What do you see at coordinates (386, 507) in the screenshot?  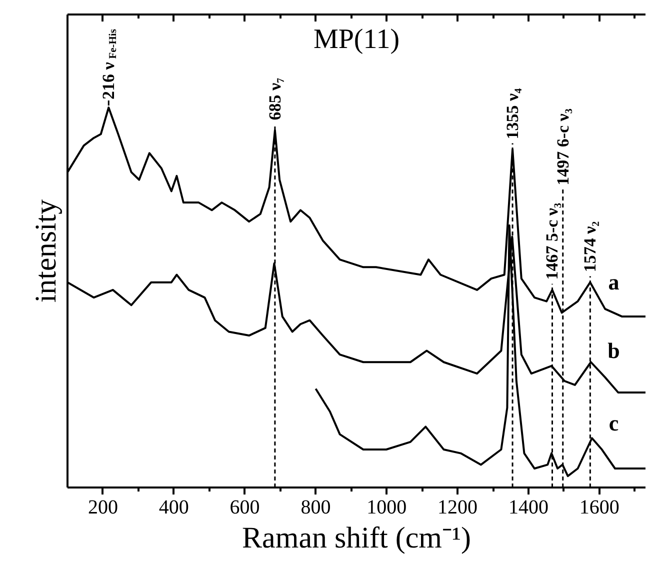 I see `x-tick-label: 1000` at bounding box center [386, 507].